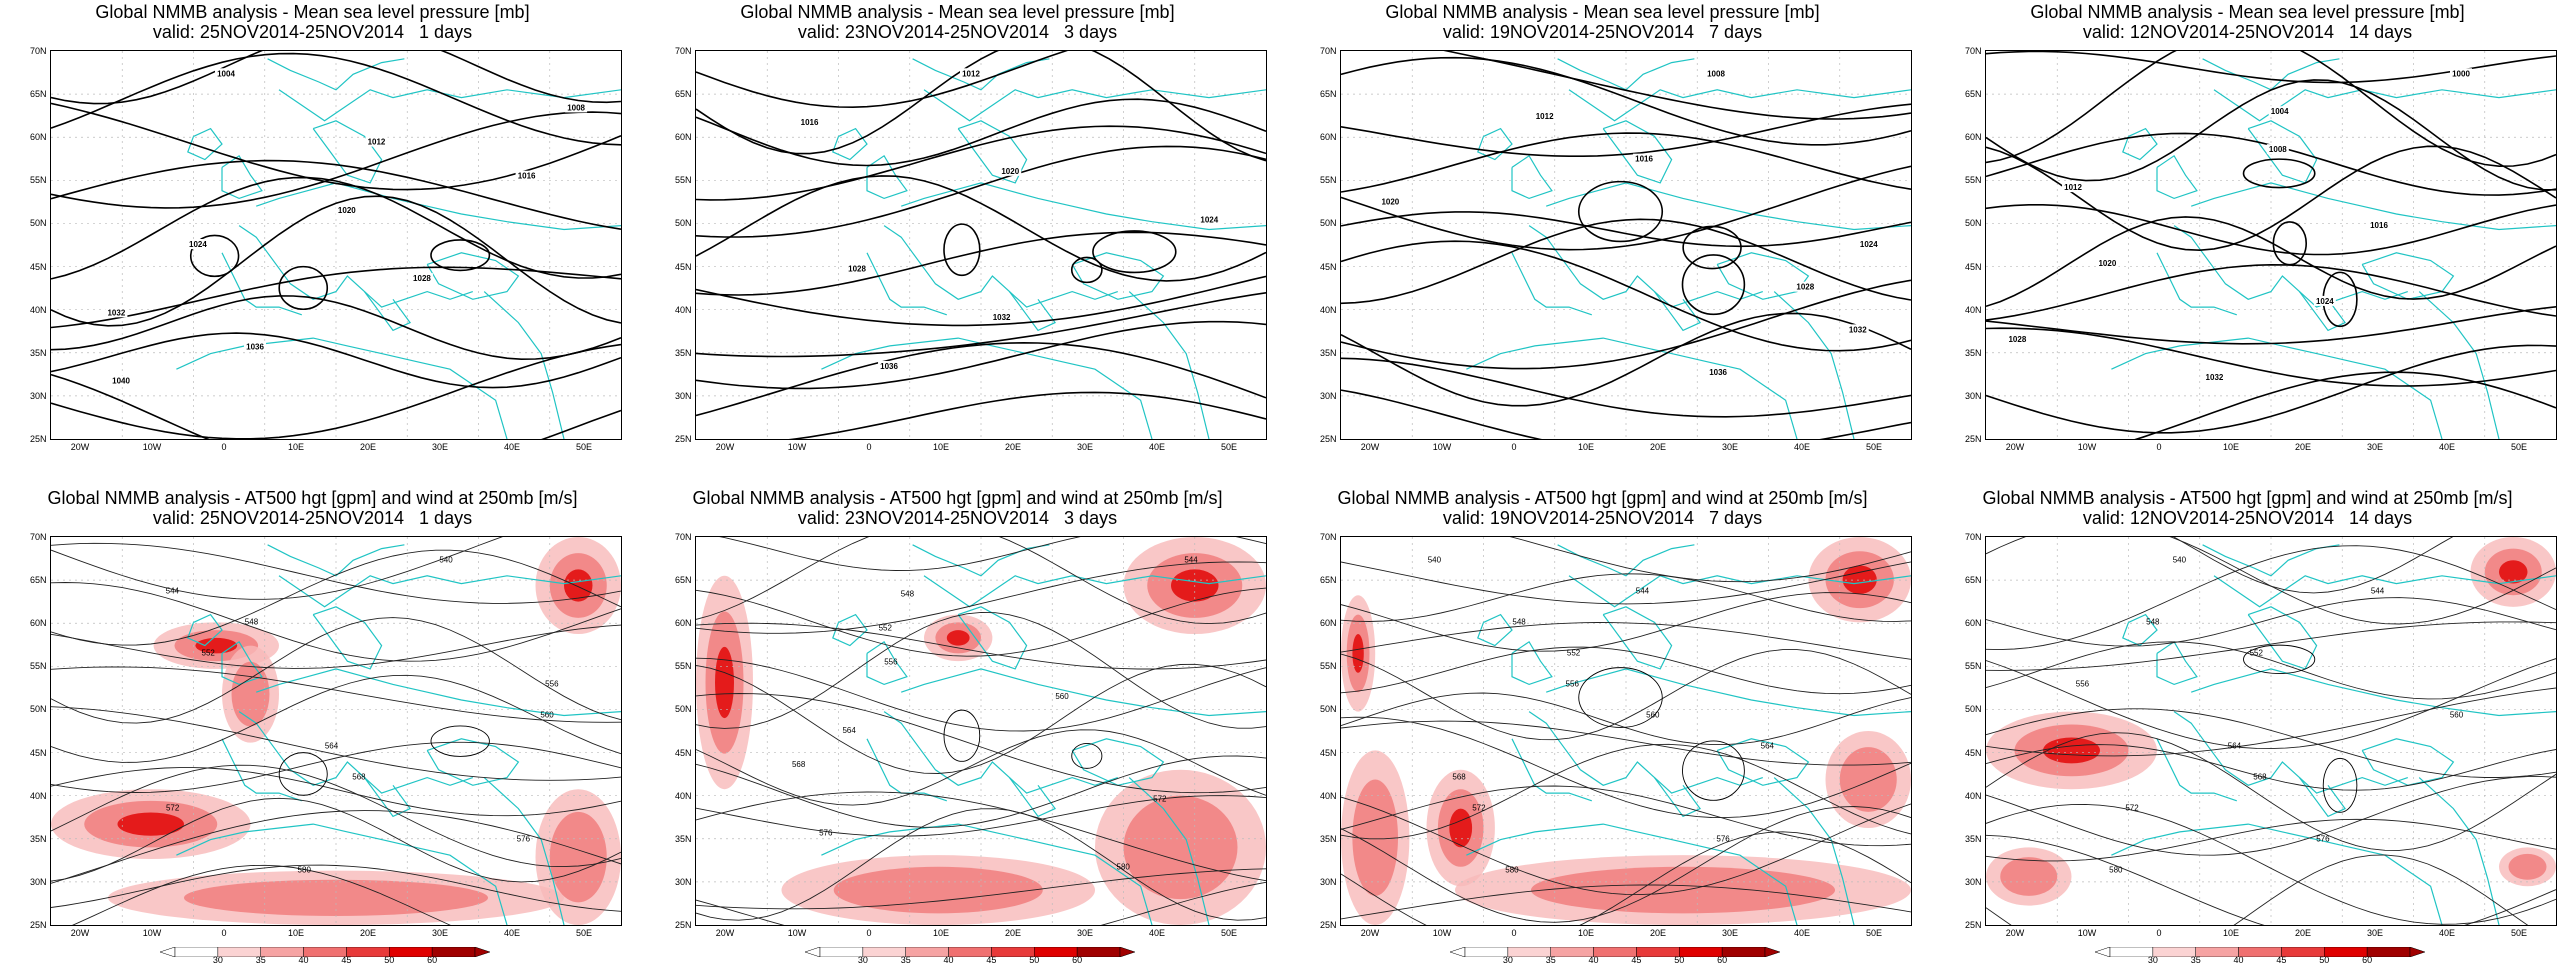 Image resolution: width=2560 pixels, height=966 pixels. What do you see at coordinates (797, 933) in the screenshot?
I see `longitude-label: 10W` at bounding box center [797, 933].